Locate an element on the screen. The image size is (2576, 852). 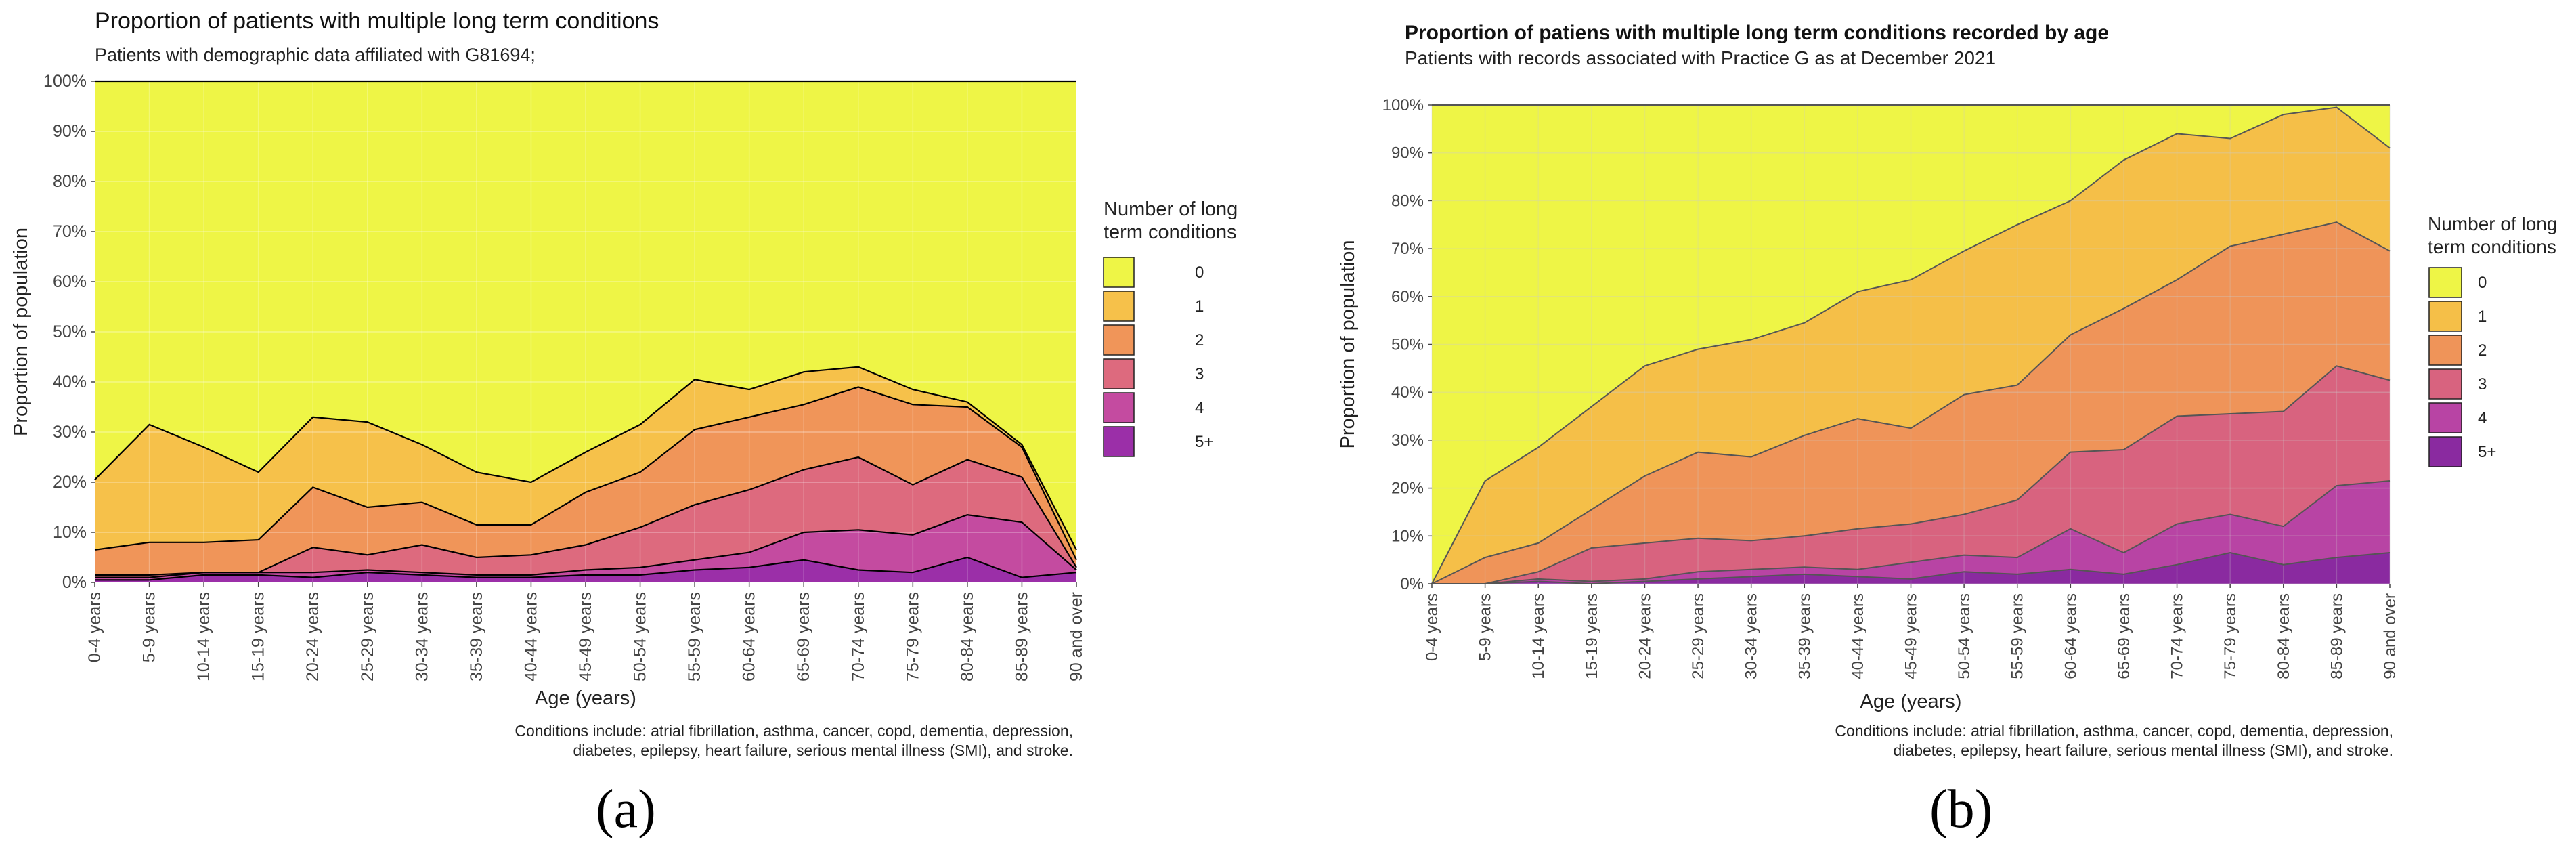
x-tick-label: 40-44 years is located at coordinates (530, 636).